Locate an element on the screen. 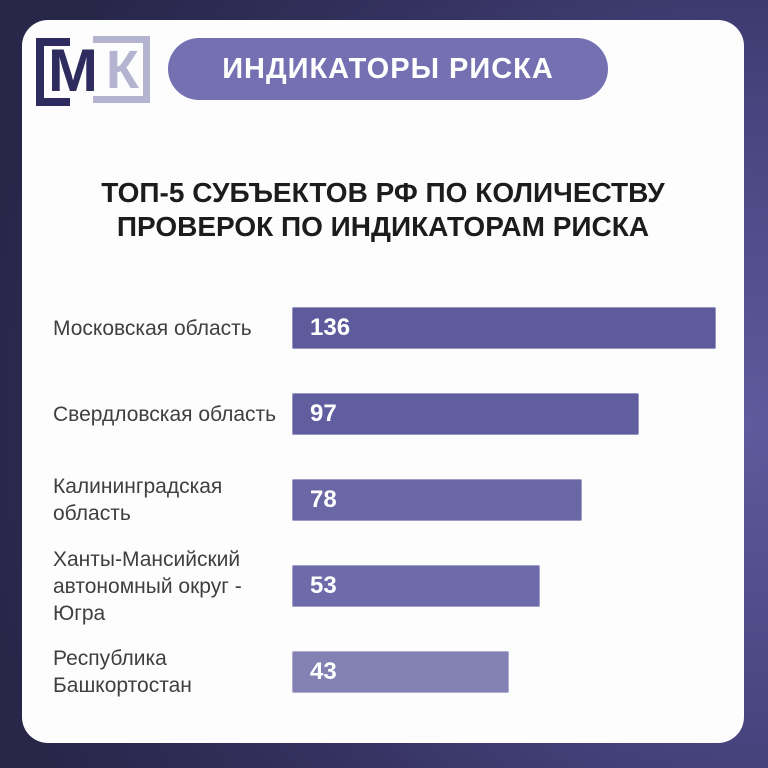 The width and height of the screenshot is (768, 768). bar-track: 43 is located at coordinates (504, 672).